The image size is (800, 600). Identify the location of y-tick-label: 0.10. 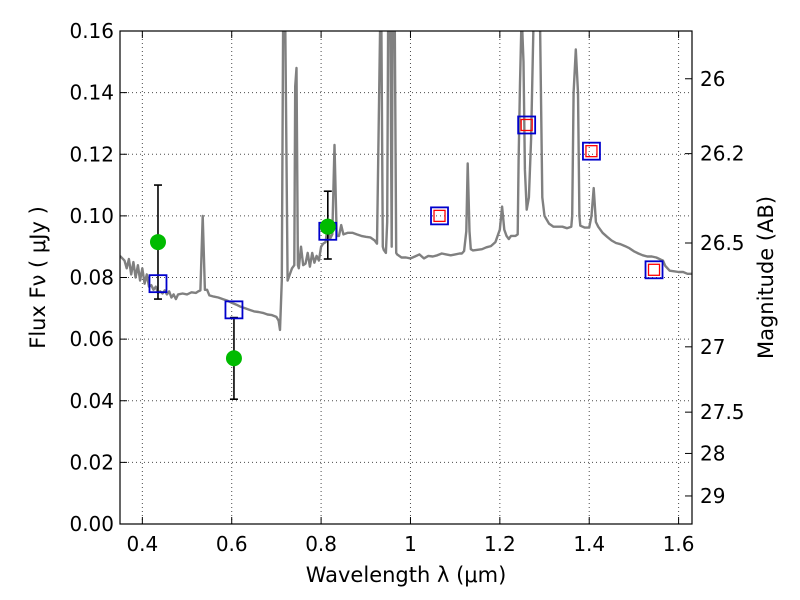
(91, 216).